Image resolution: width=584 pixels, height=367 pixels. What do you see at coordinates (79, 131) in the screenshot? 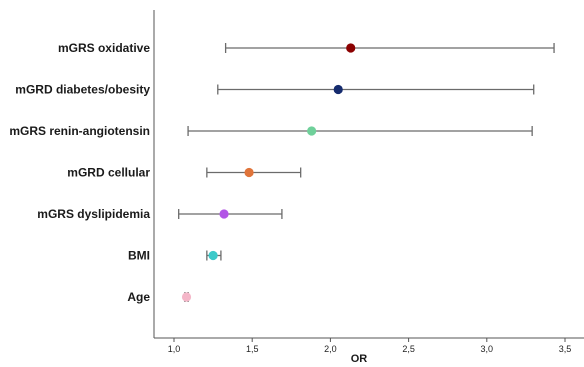
I see `row-label: mGRS renin-angiotensin` at bounding box center [79, 131].